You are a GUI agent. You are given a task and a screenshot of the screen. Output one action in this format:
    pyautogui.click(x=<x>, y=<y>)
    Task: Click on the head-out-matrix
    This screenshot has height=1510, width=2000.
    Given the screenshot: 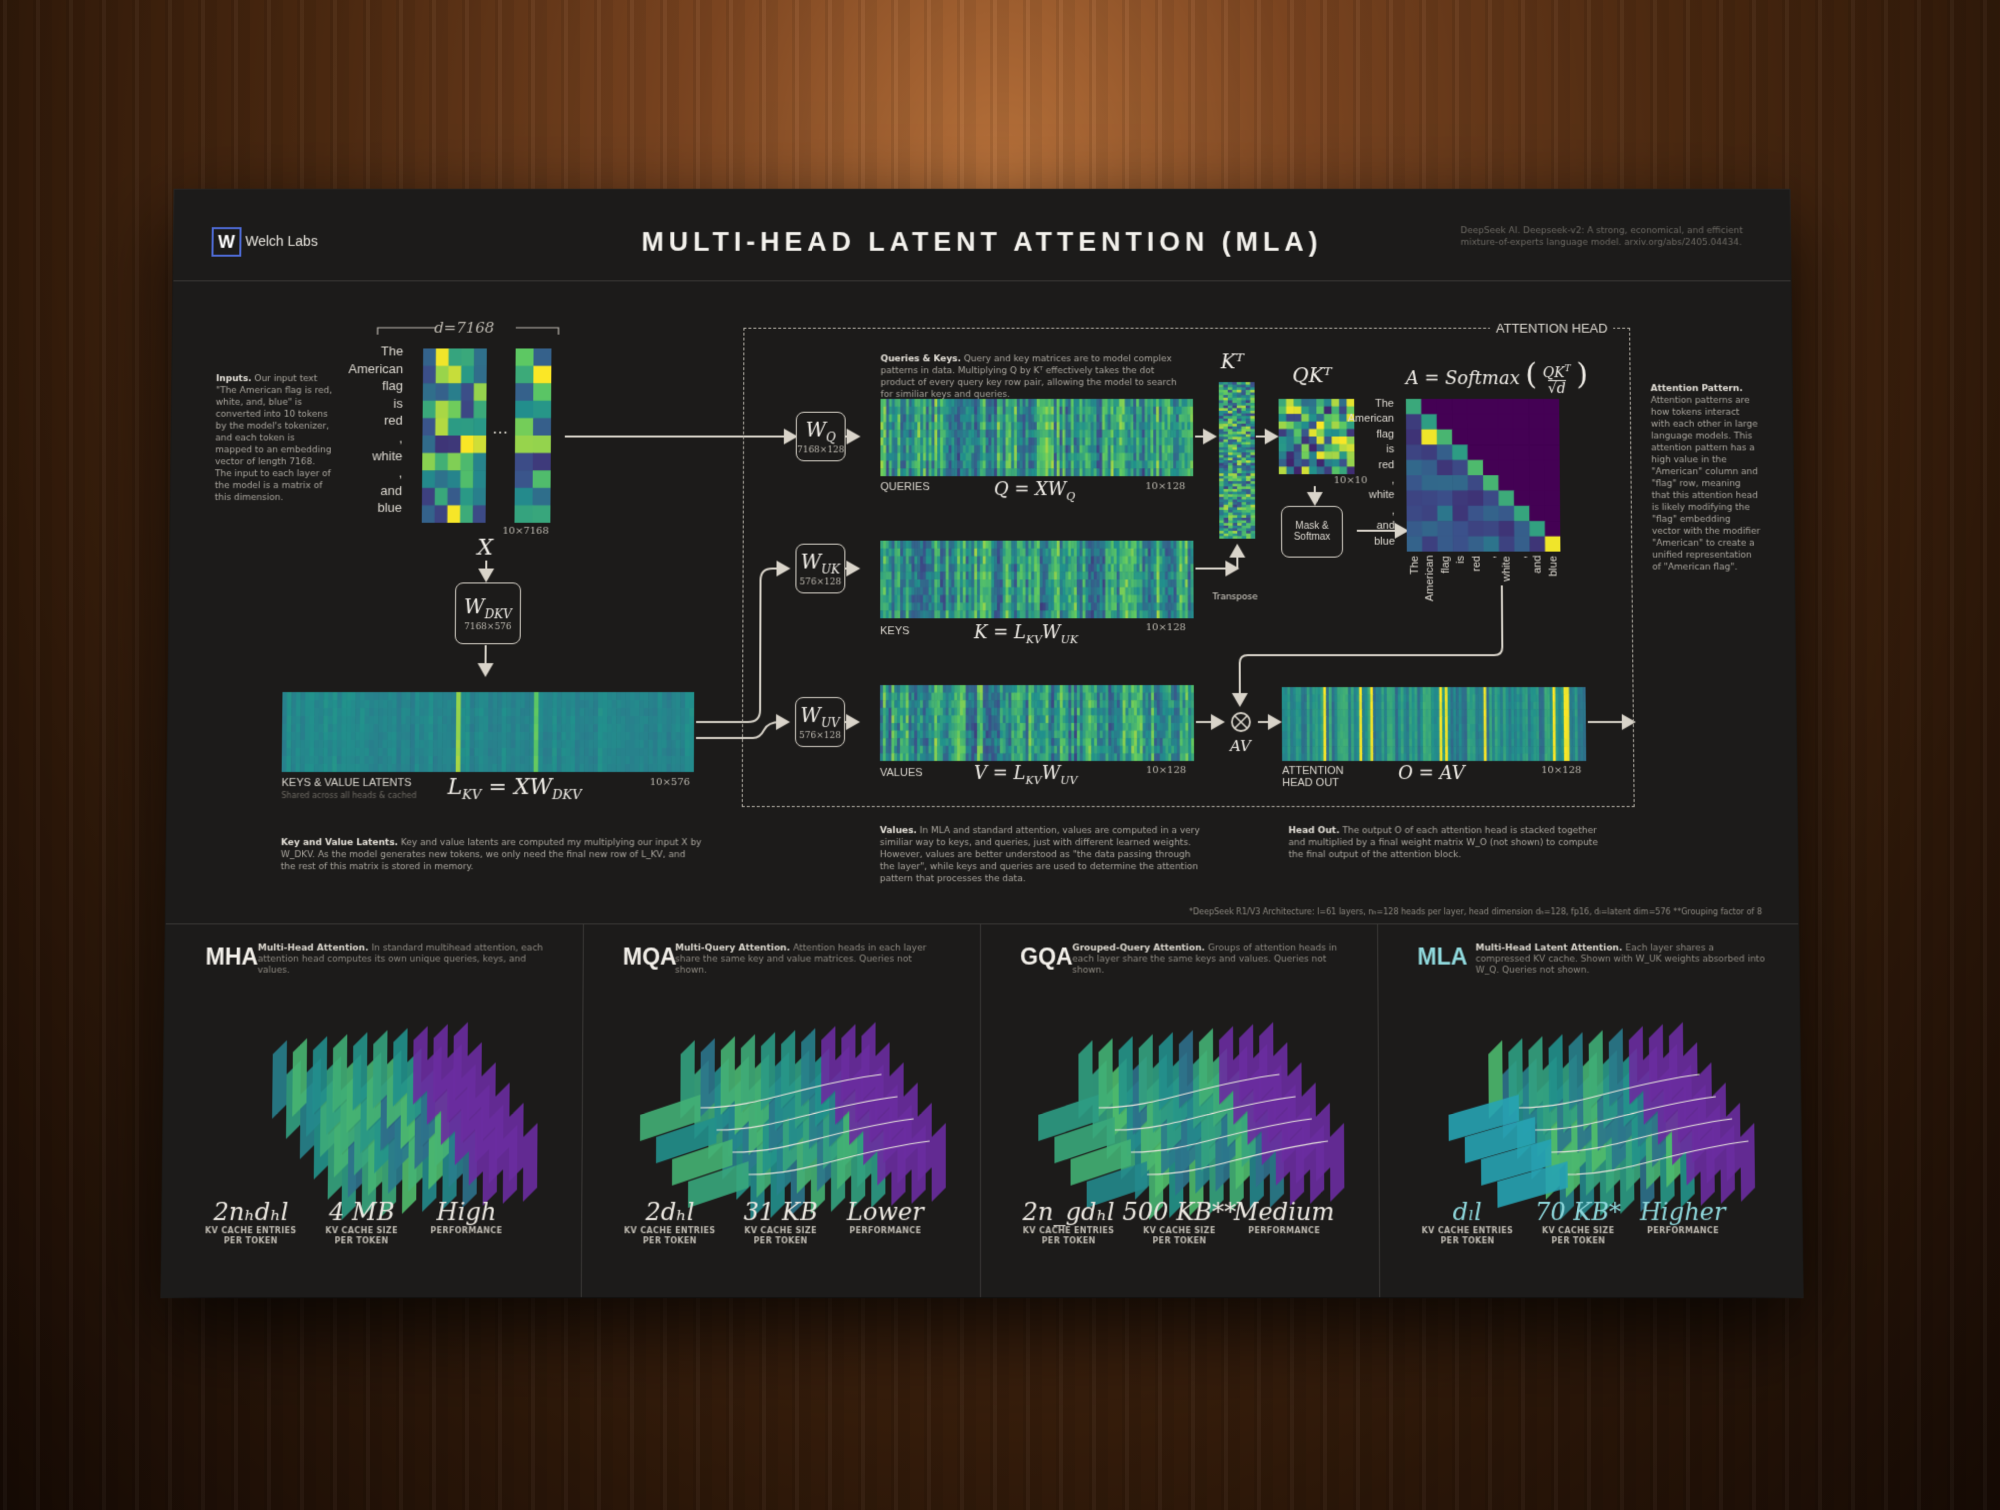 What is the action you would take?
    pyautogui.click(x=1434, y=724)
    